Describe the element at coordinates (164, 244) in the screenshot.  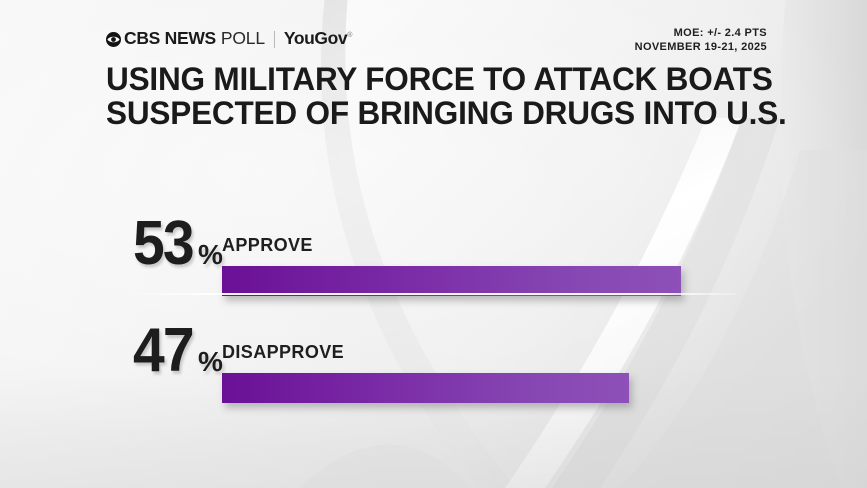
I see `value-number-approve: 53` at that location.